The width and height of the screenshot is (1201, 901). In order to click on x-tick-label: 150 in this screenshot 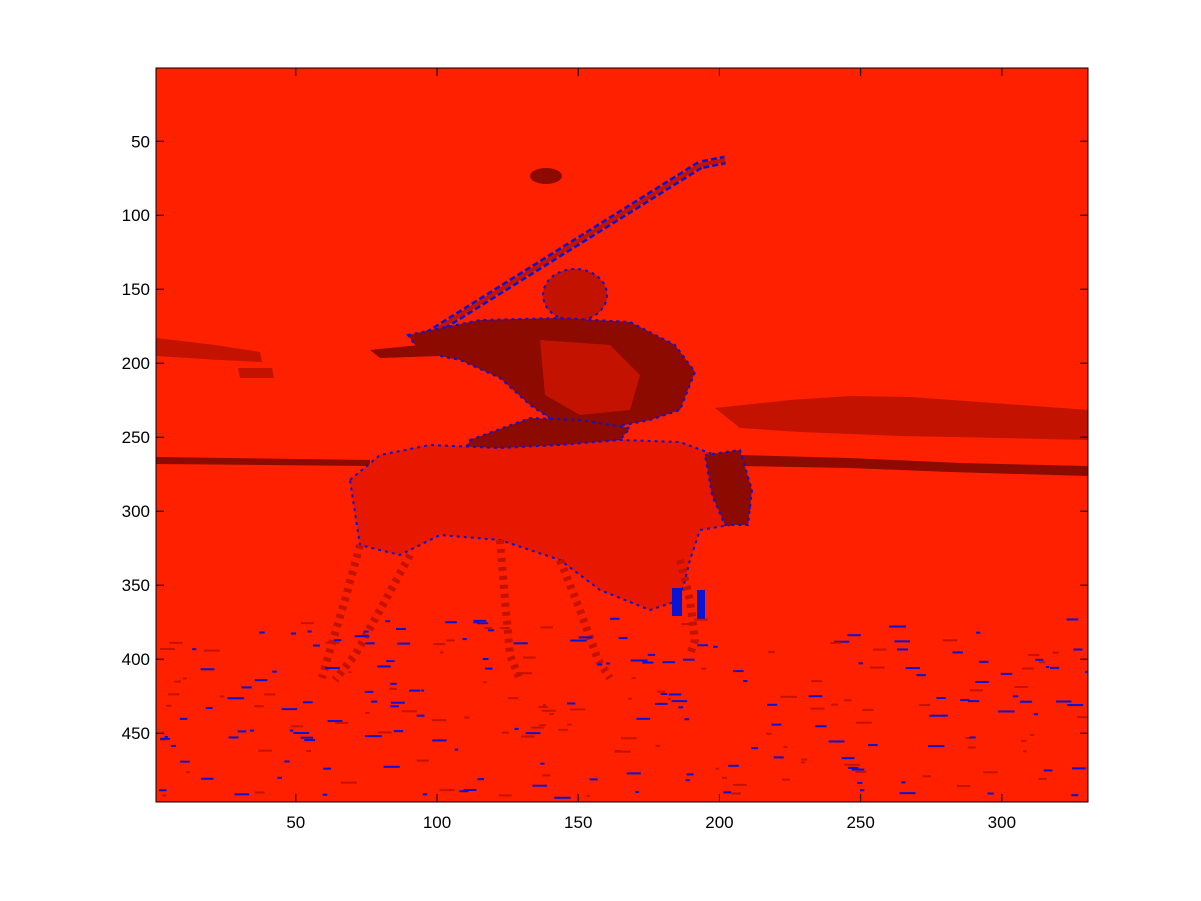, I will do `click(578, 822)`.